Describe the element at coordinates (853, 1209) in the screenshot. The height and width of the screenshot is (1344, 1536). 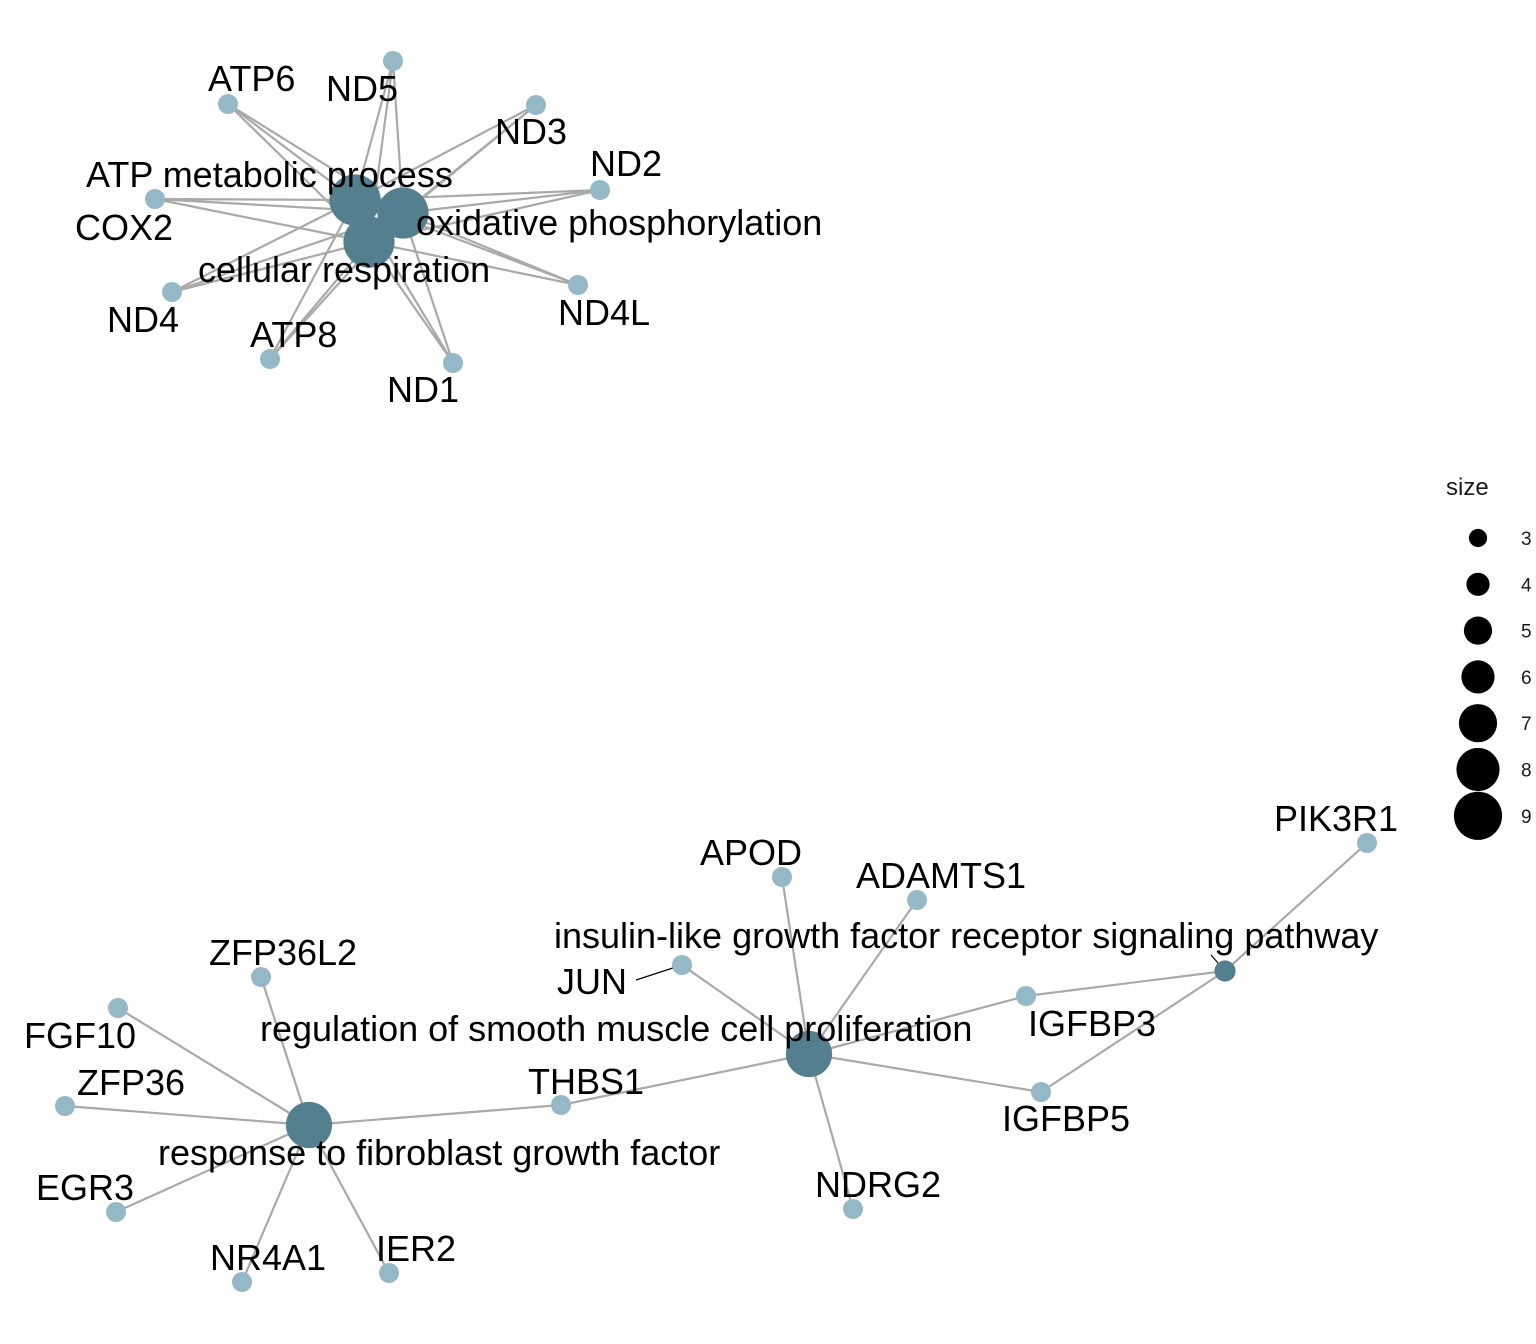
I see `gene-node-ndrg2` at that location.